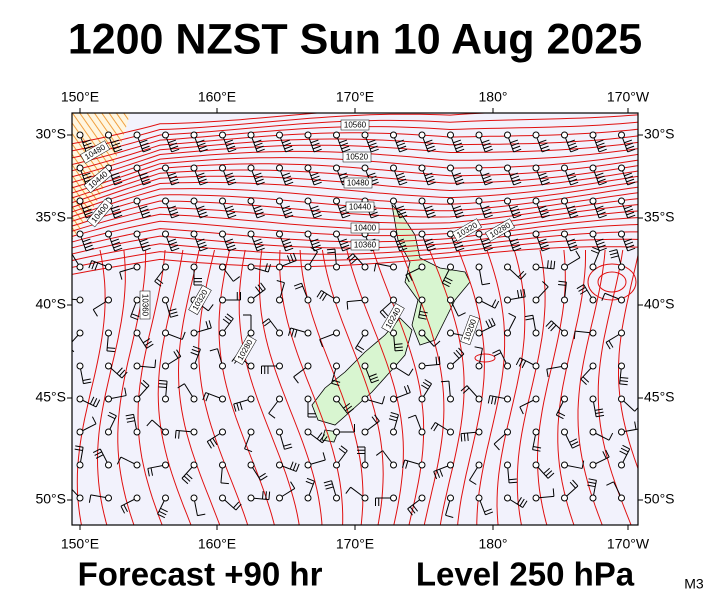 The height and width of the screenshot is (605, 711). What do you see at coordinates (628, 544) in the screenshot?
I see `lon-label-bottom: 170°W` at bounding box center [628, 544].